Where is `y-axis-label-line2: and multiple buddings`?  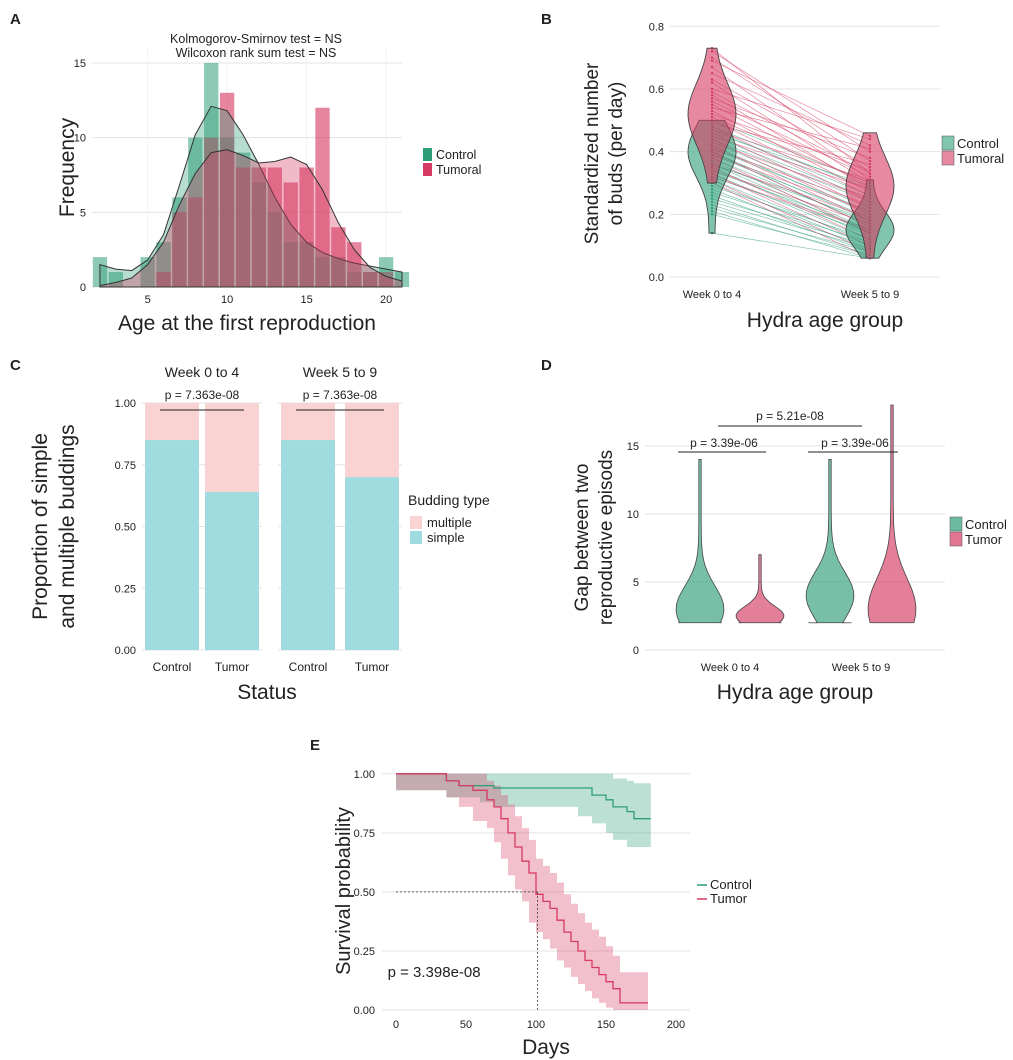
y-axis-label-line2: and multiple buddings is located at coordinates (67, 526).